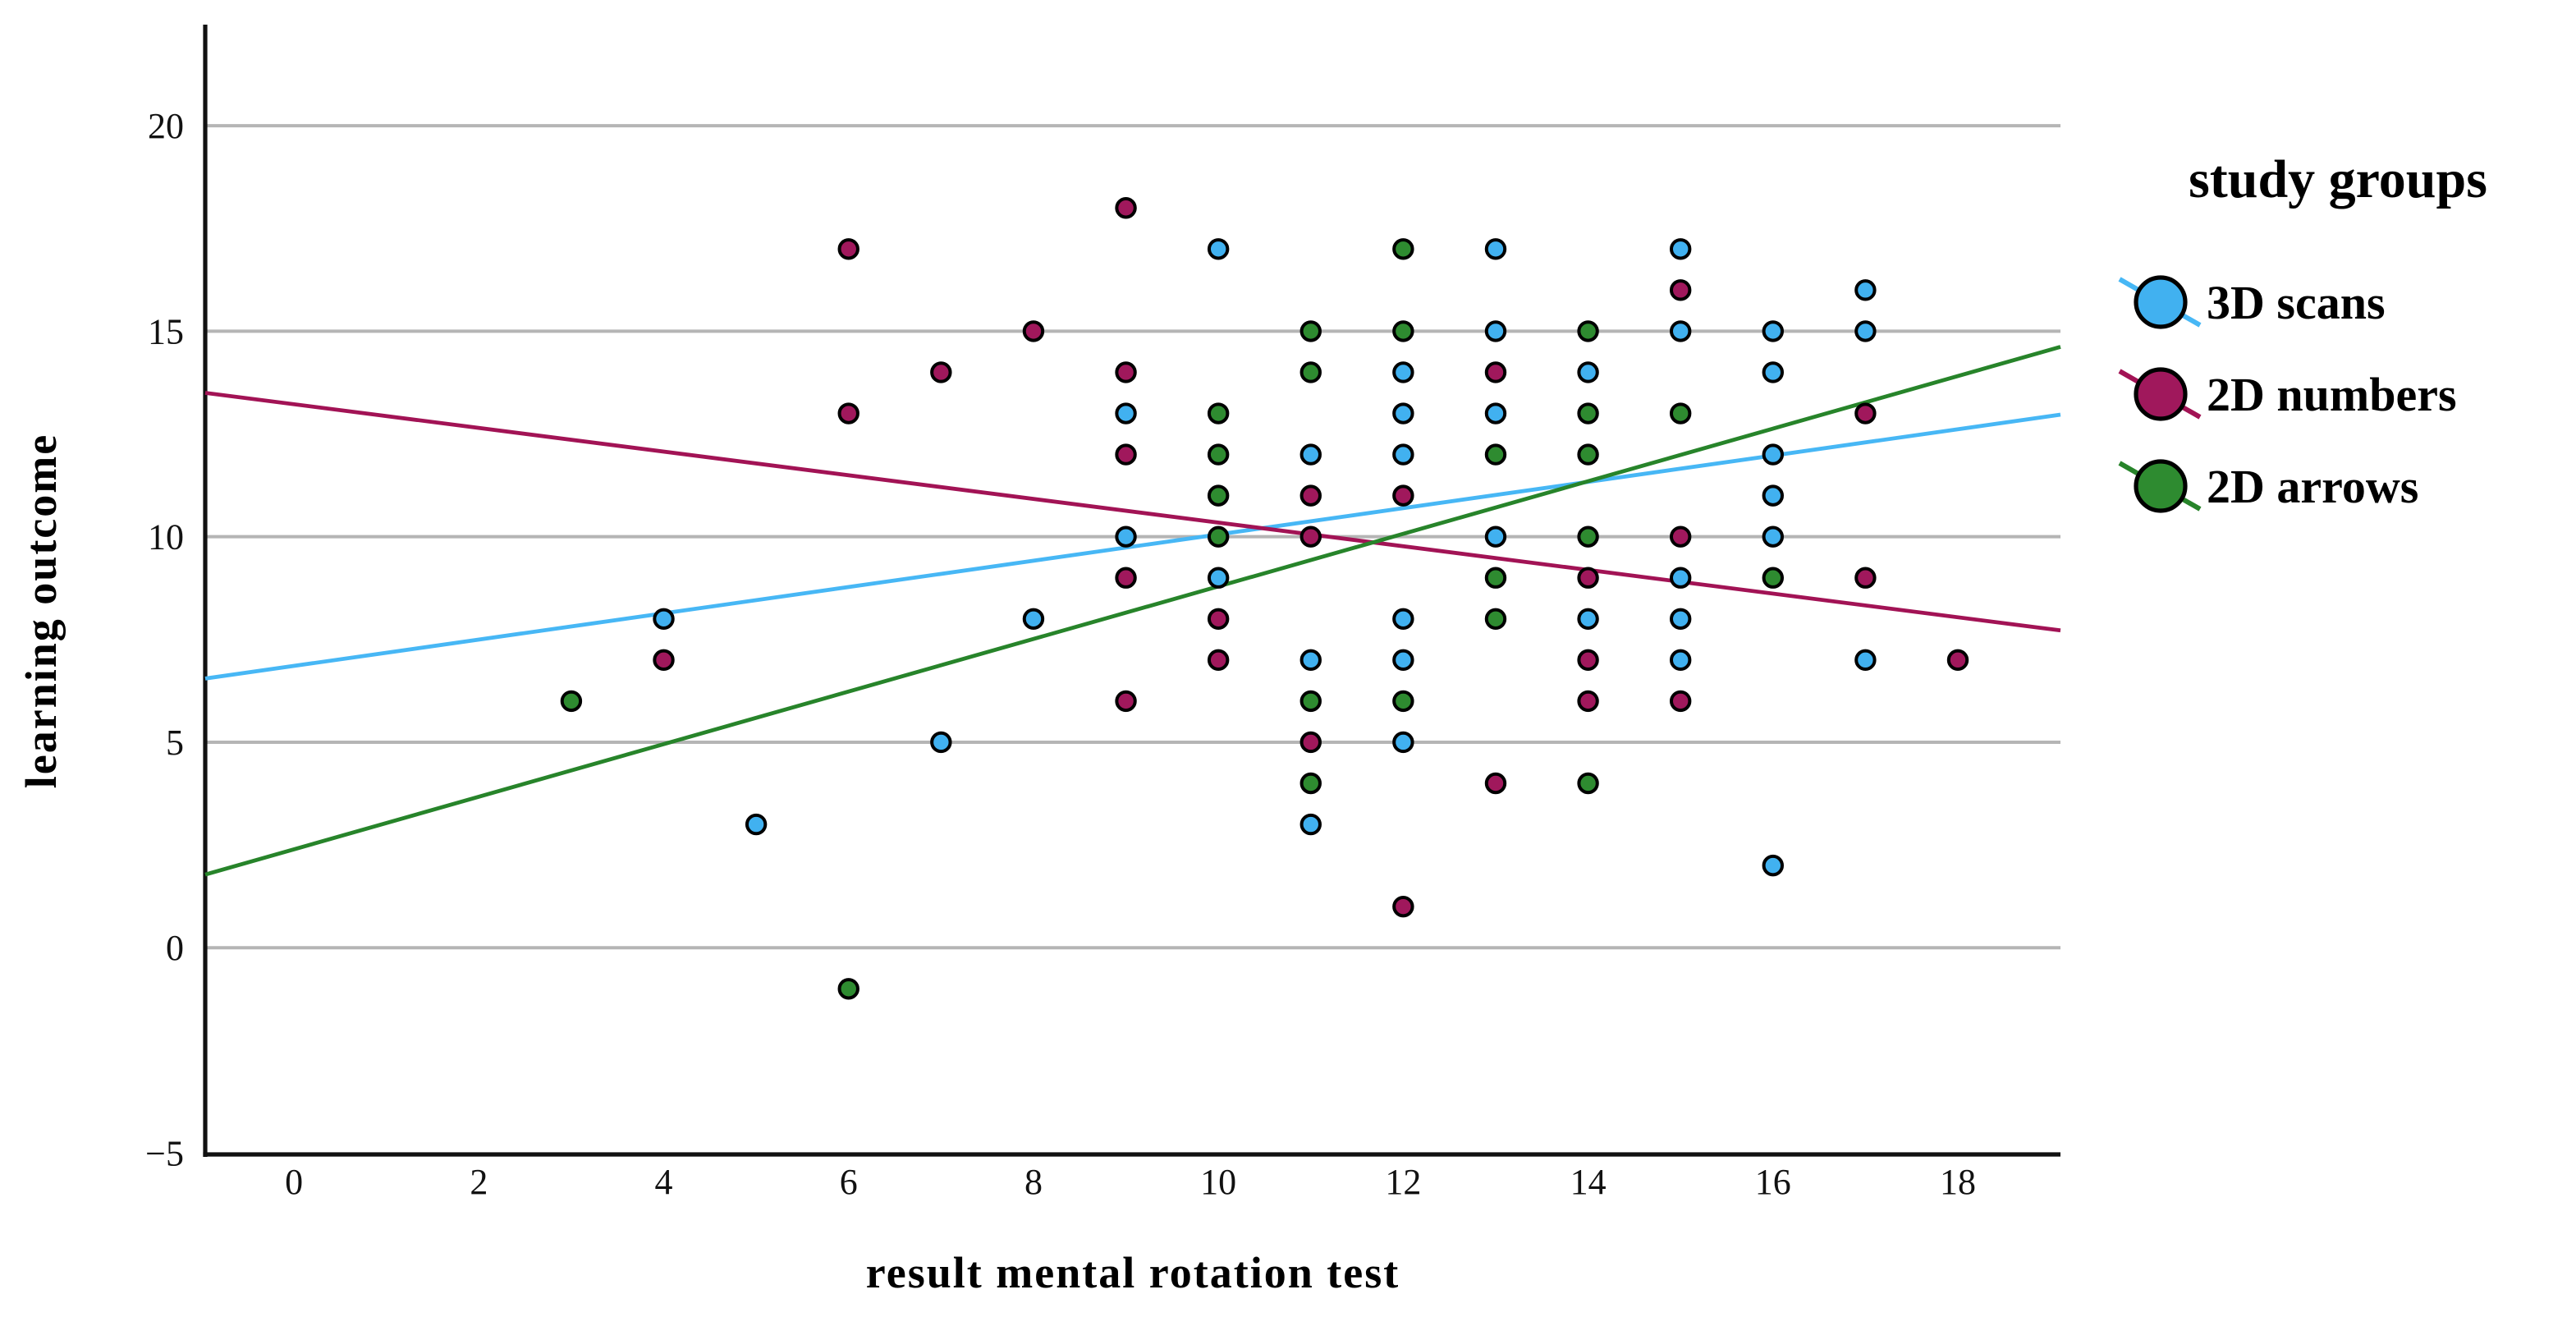 The width and height of the screenshot is (2576, 1340). What do you see at coordinates (175, 743) in the screenshot?
I see `y-tick-label: 5` at bounding box center [175, 743].